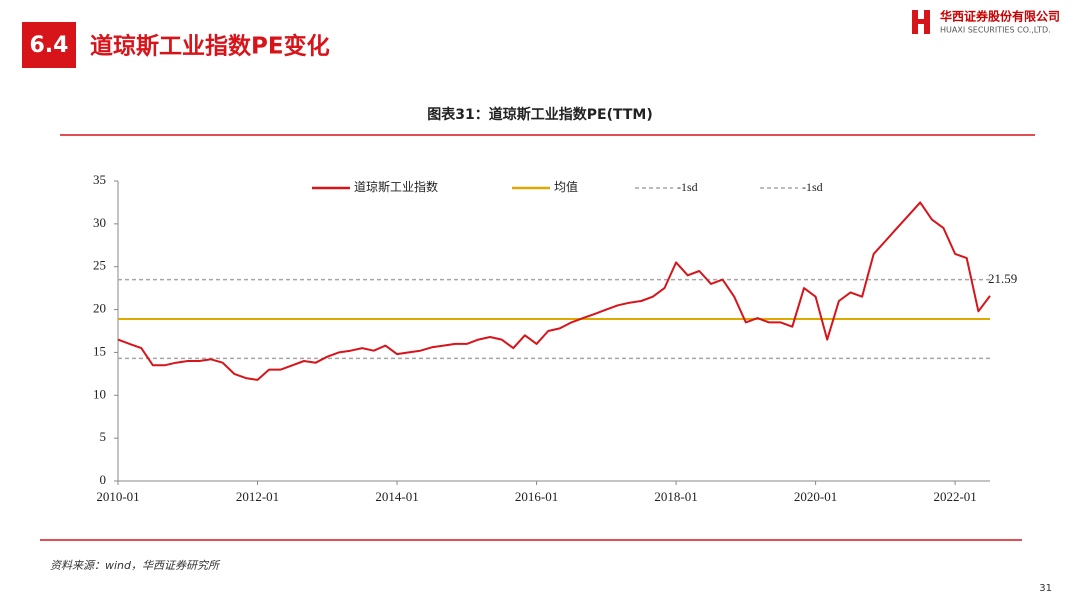 The image size is (1080, 605). Describe the element at coordinates (1045, 588) in the screenshot. I see `page-number: 31` at that location.